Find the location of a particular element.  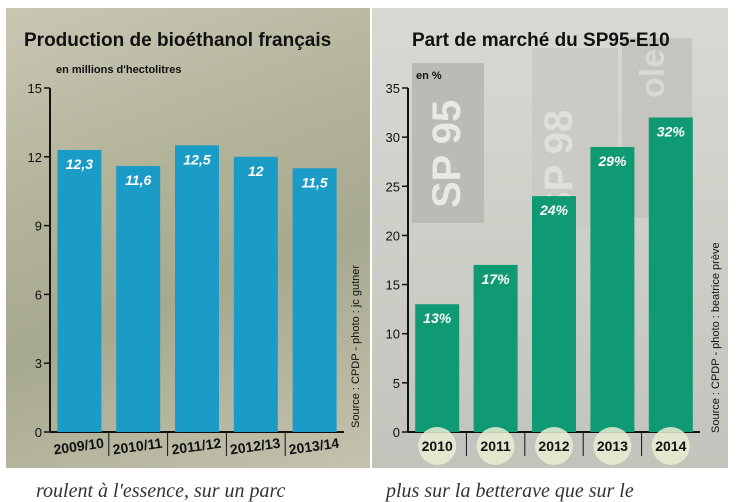

market-share-category-label: 2010 is located at coordinates (437, 446).